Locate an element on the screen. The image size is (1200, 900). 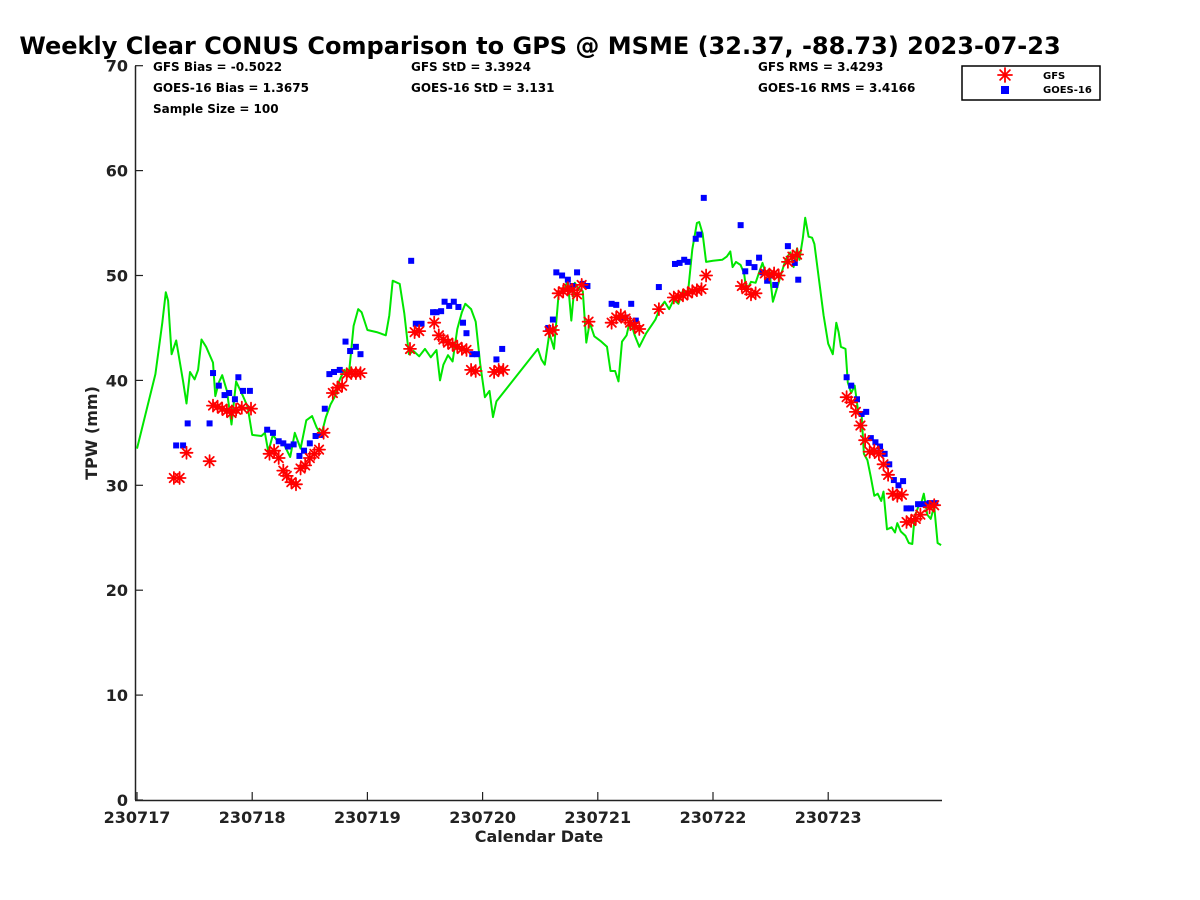
legend-goes-label: GOES-16 is located at coordinates (1067, 90).